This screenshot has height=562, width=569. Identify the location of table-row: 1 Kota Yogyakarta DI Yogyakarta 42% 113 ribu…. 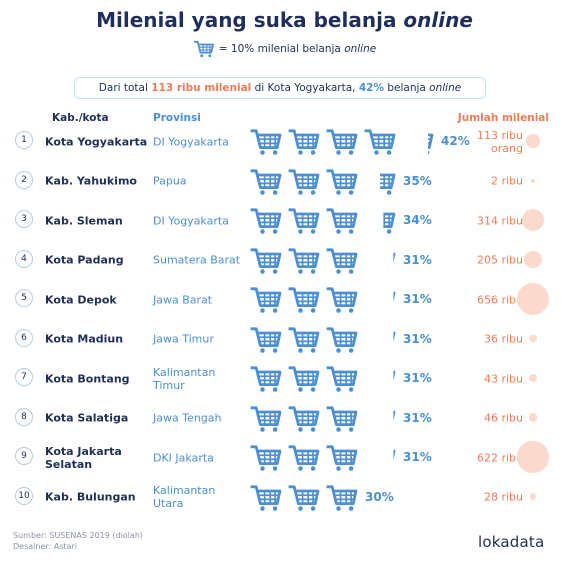
(284, 141).